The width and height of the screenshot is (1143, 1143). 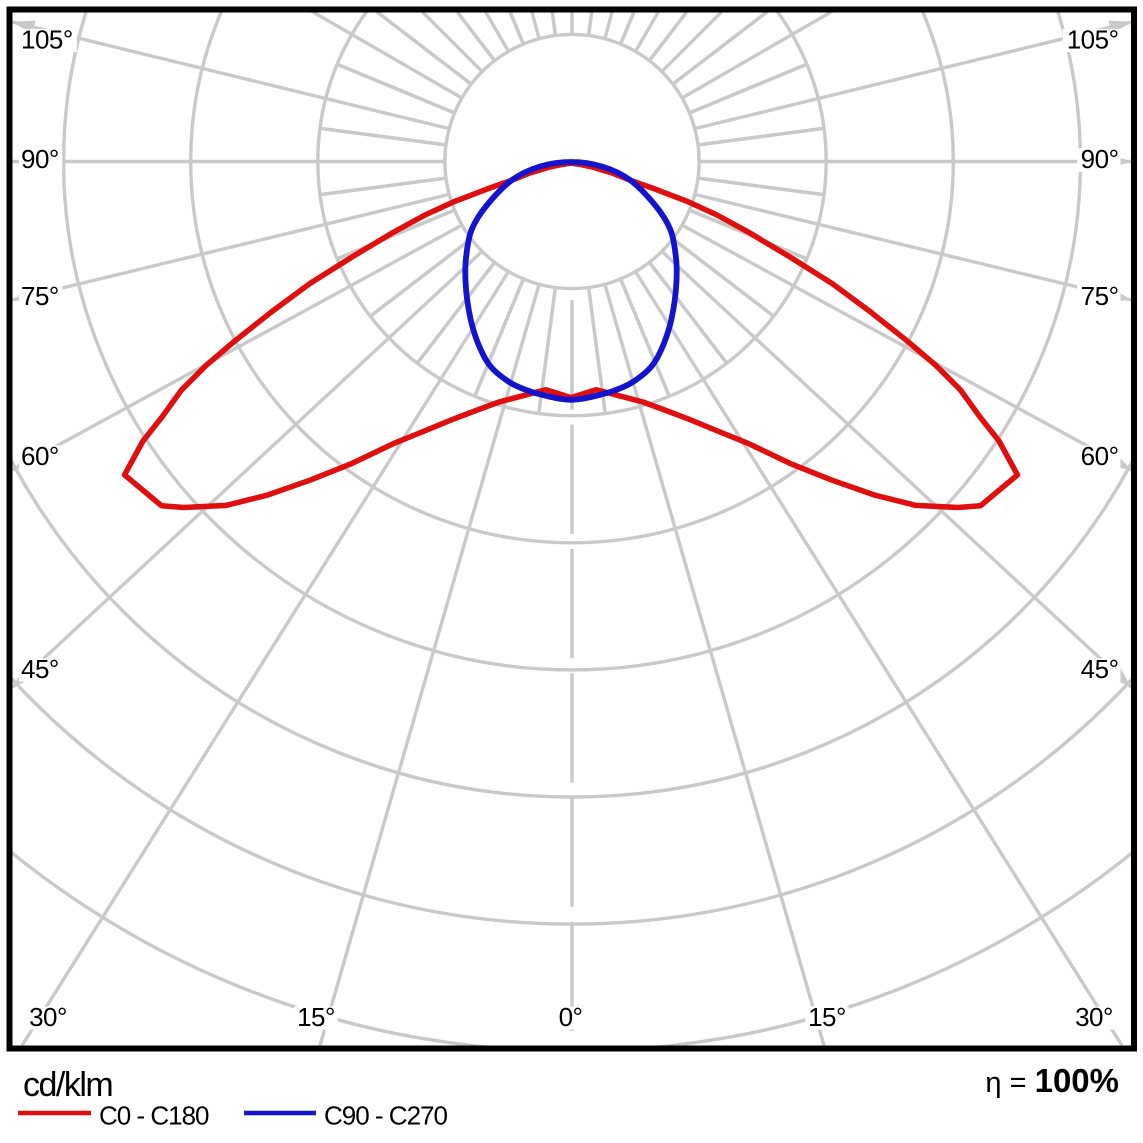 I want to click on svg-text: C90 - C270, so click(x=385, y=1116).